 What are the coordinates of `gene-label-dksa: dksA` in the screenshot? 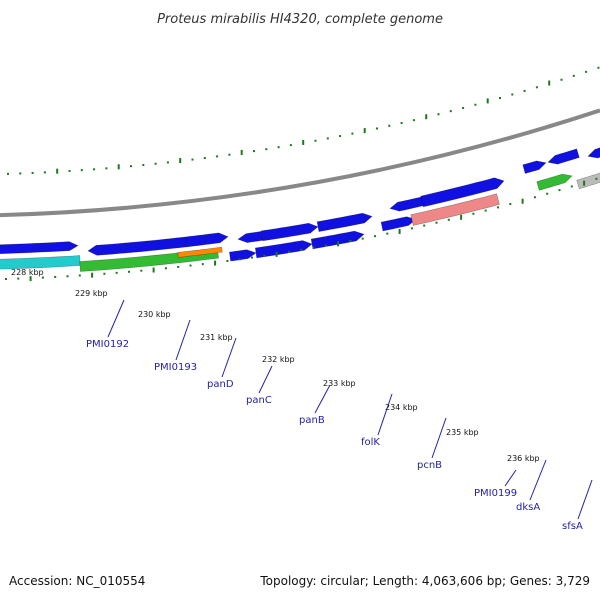 It's located at (528, 507).